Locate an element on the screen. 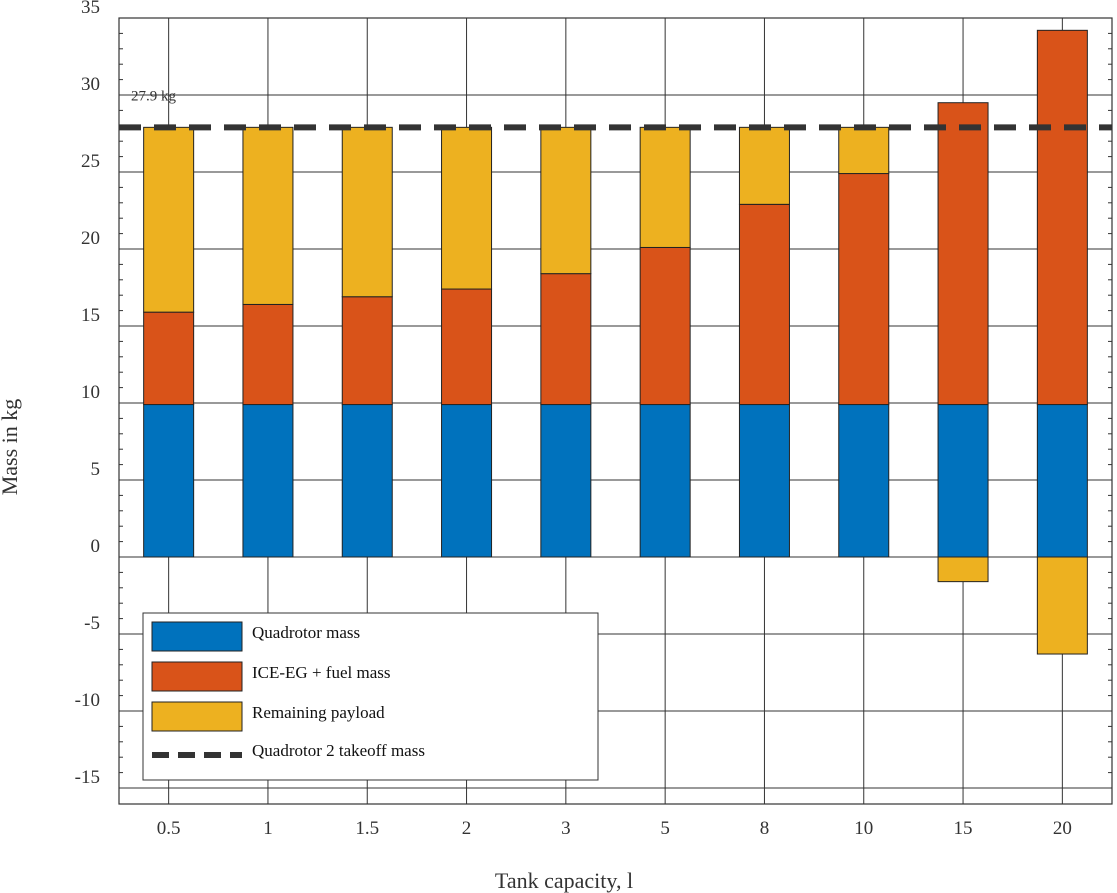  legend-swatch-quadrotor-mass is located at coordinates (197, 636).